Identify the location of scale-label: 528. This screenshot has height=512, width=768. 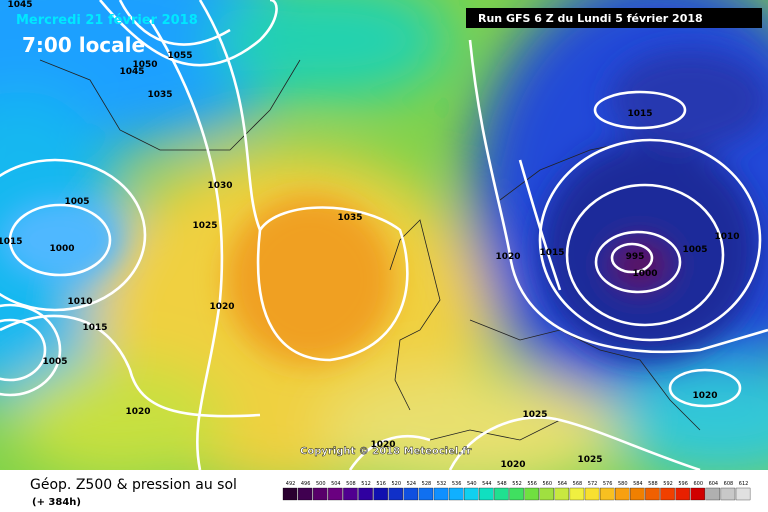
(427, 484).